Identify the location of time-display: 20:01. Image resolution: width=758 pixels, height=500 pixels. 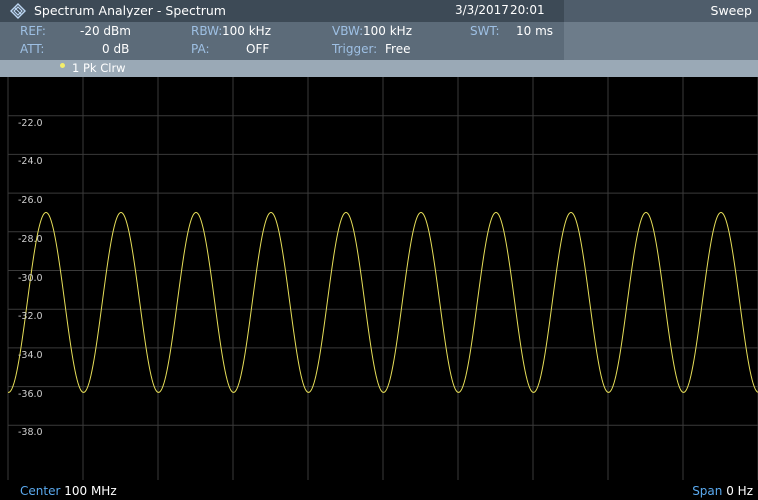
(527, 10).